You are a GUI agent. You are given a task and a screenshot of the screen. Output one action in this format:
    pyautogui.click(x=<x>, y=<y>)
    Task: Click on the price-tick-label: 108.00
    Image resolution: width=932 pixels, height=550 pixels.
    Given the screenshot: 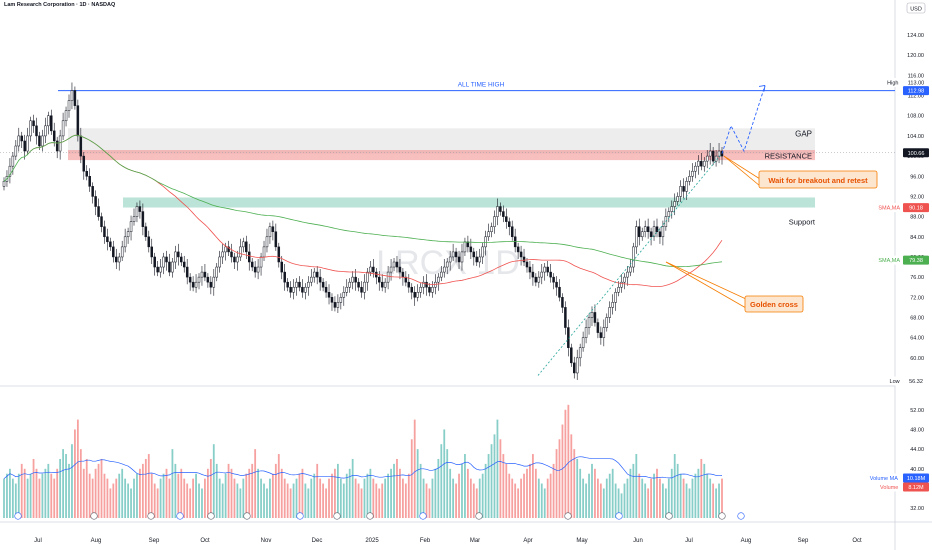 What is the action you would take?
    pyautogui.click(x=915, y=117)
    